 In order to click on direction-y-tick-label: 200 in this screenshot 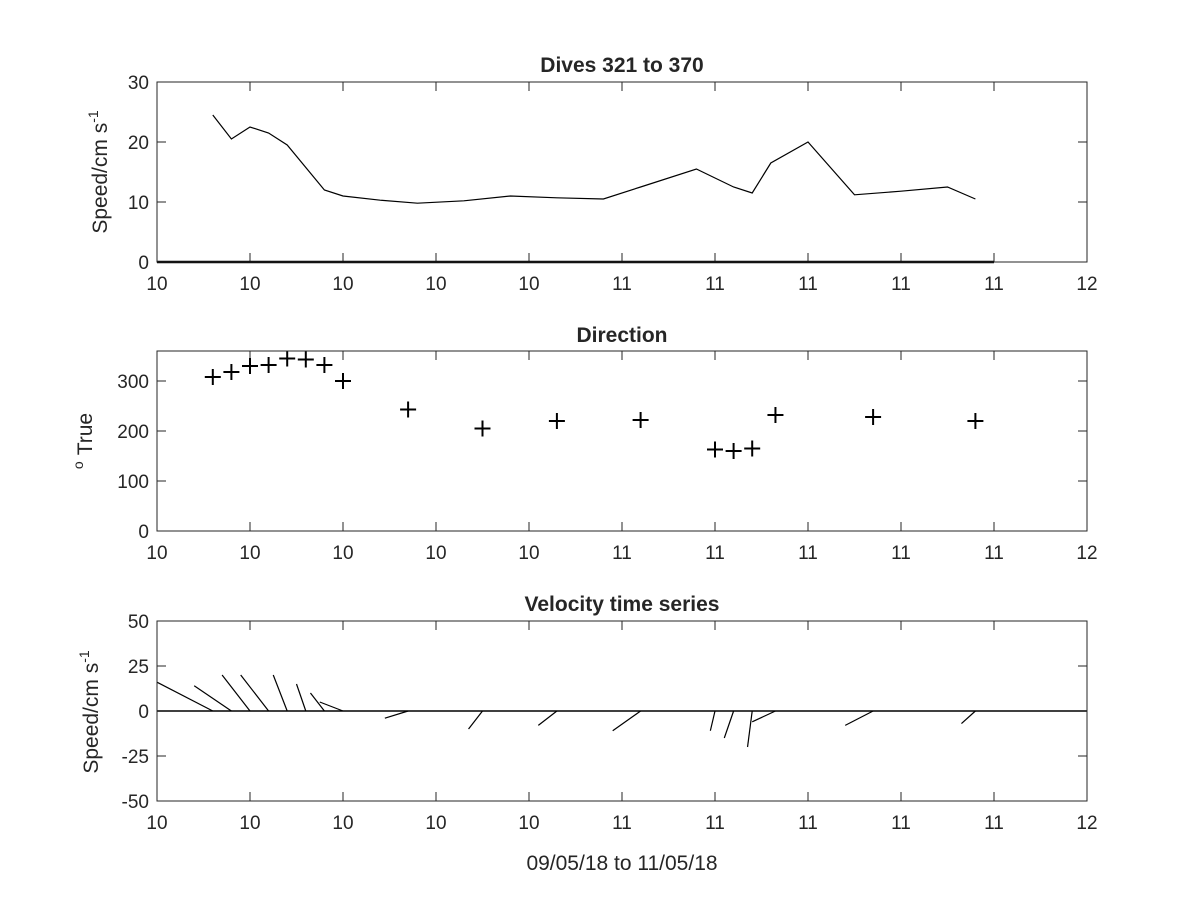, I will do `click(133, 432)`.